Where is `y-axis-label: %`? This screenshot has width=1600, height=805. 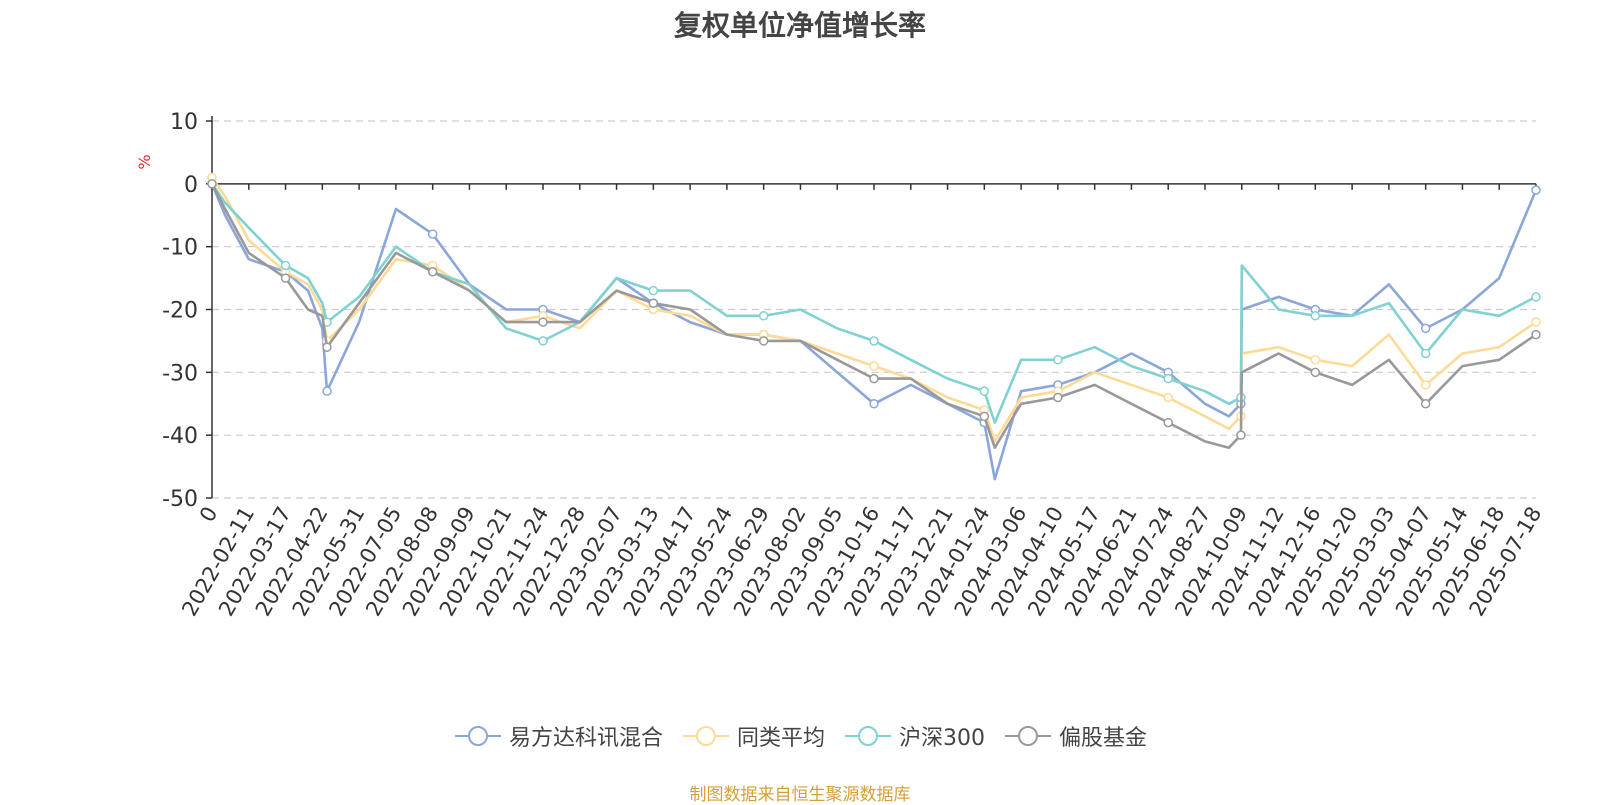
y-axis-label: % is located at coordinates (144, 161).